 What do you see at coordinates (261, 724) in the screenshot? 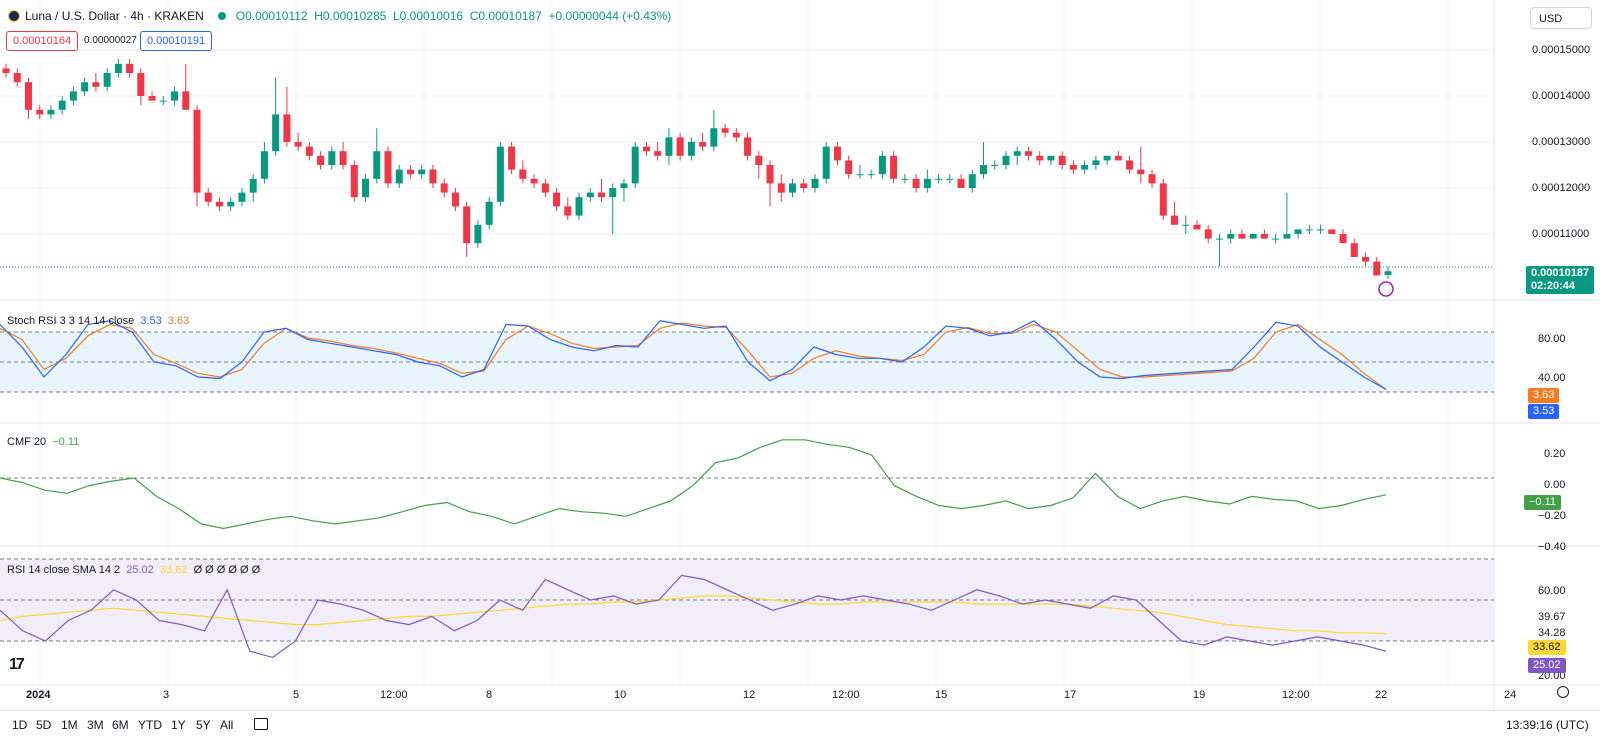
I see `date-range-calendar-icon` at bounding box center [261, 724].